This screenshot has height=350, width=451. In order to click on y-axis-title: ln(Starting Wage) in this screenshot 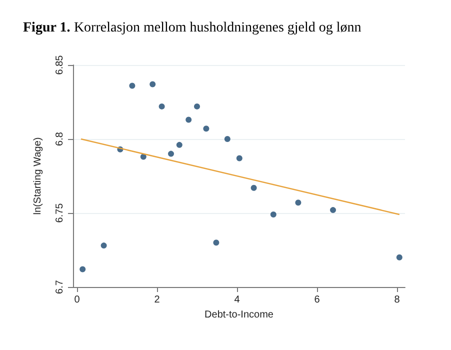, I will do `click(38, 176)`.